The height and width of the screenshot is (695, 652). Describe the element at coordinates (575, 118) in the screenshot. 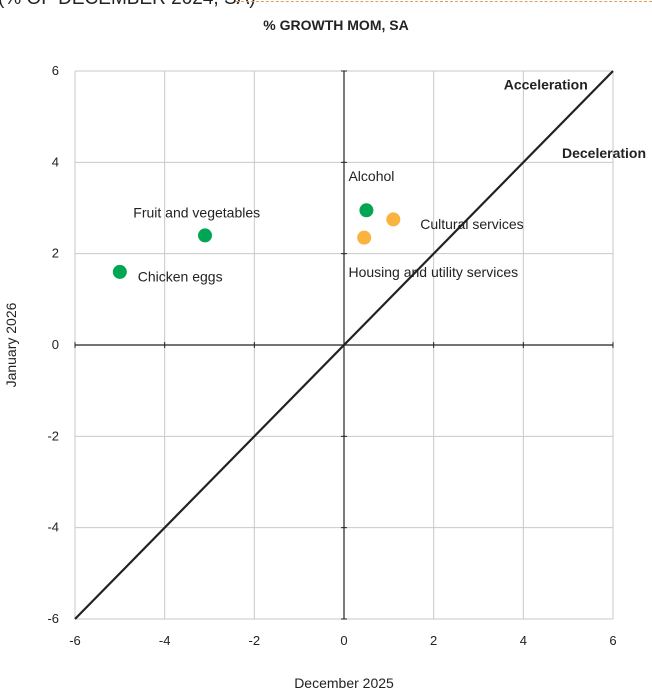

I see `region-labels: Acceleration Deceleration` at that location.